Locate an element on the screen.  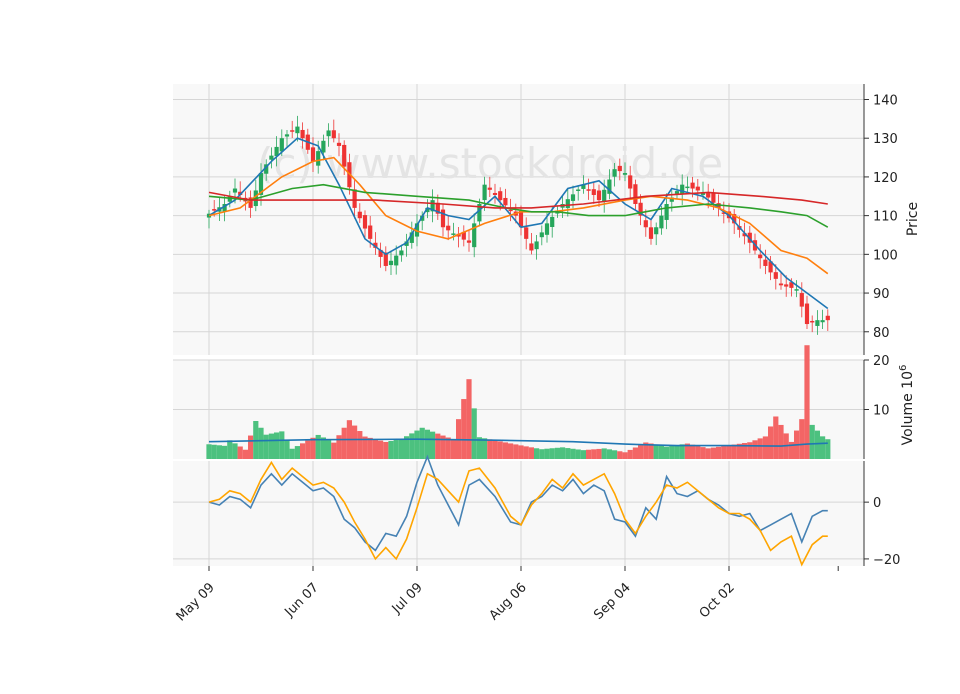
price-tick-label: 130 is located at coordinates (885, 139).